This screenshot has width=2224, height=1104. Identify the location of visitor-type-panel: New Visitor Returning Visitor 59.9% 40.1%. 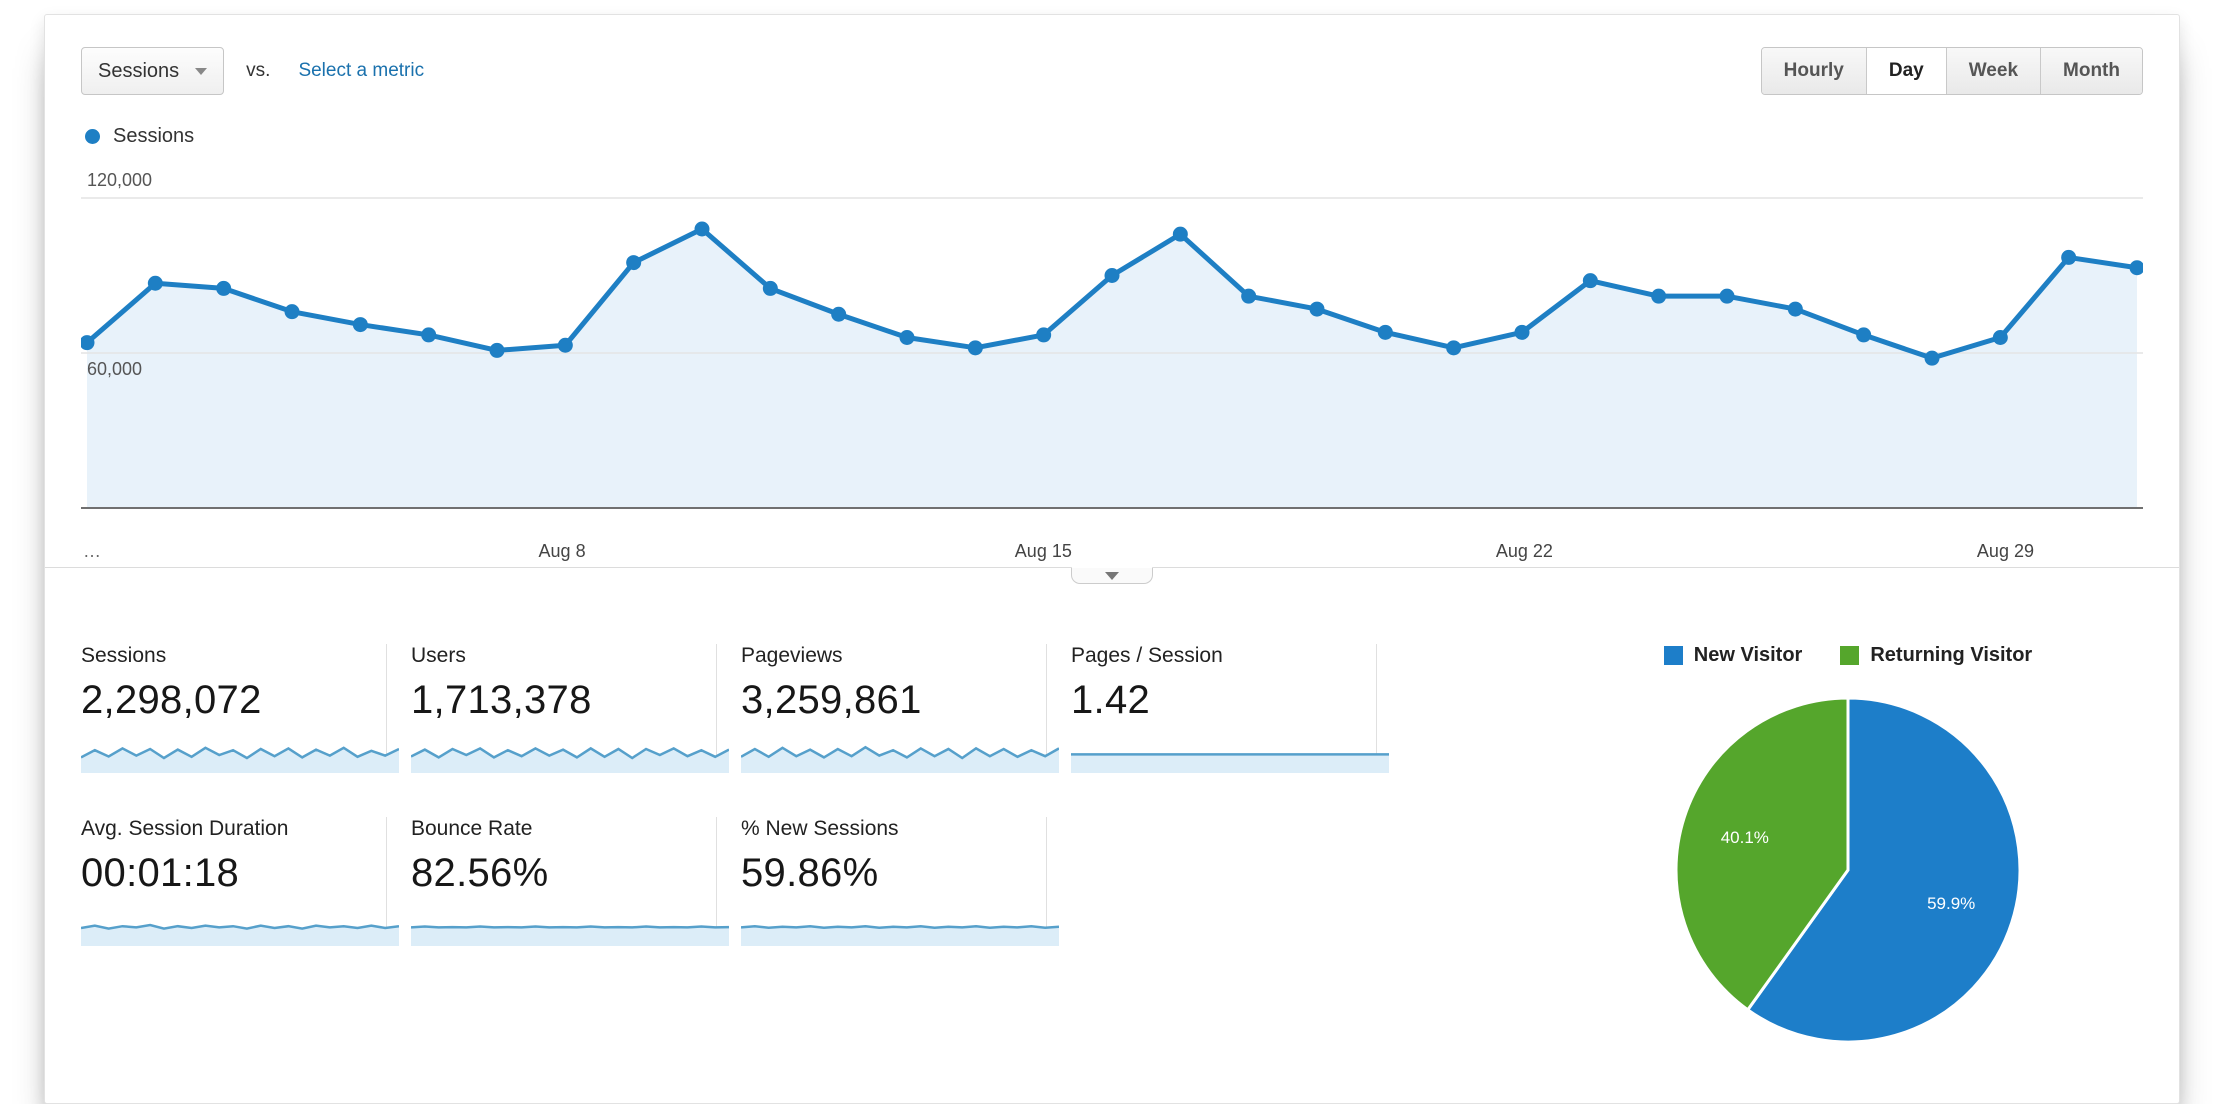
(1848, 849).